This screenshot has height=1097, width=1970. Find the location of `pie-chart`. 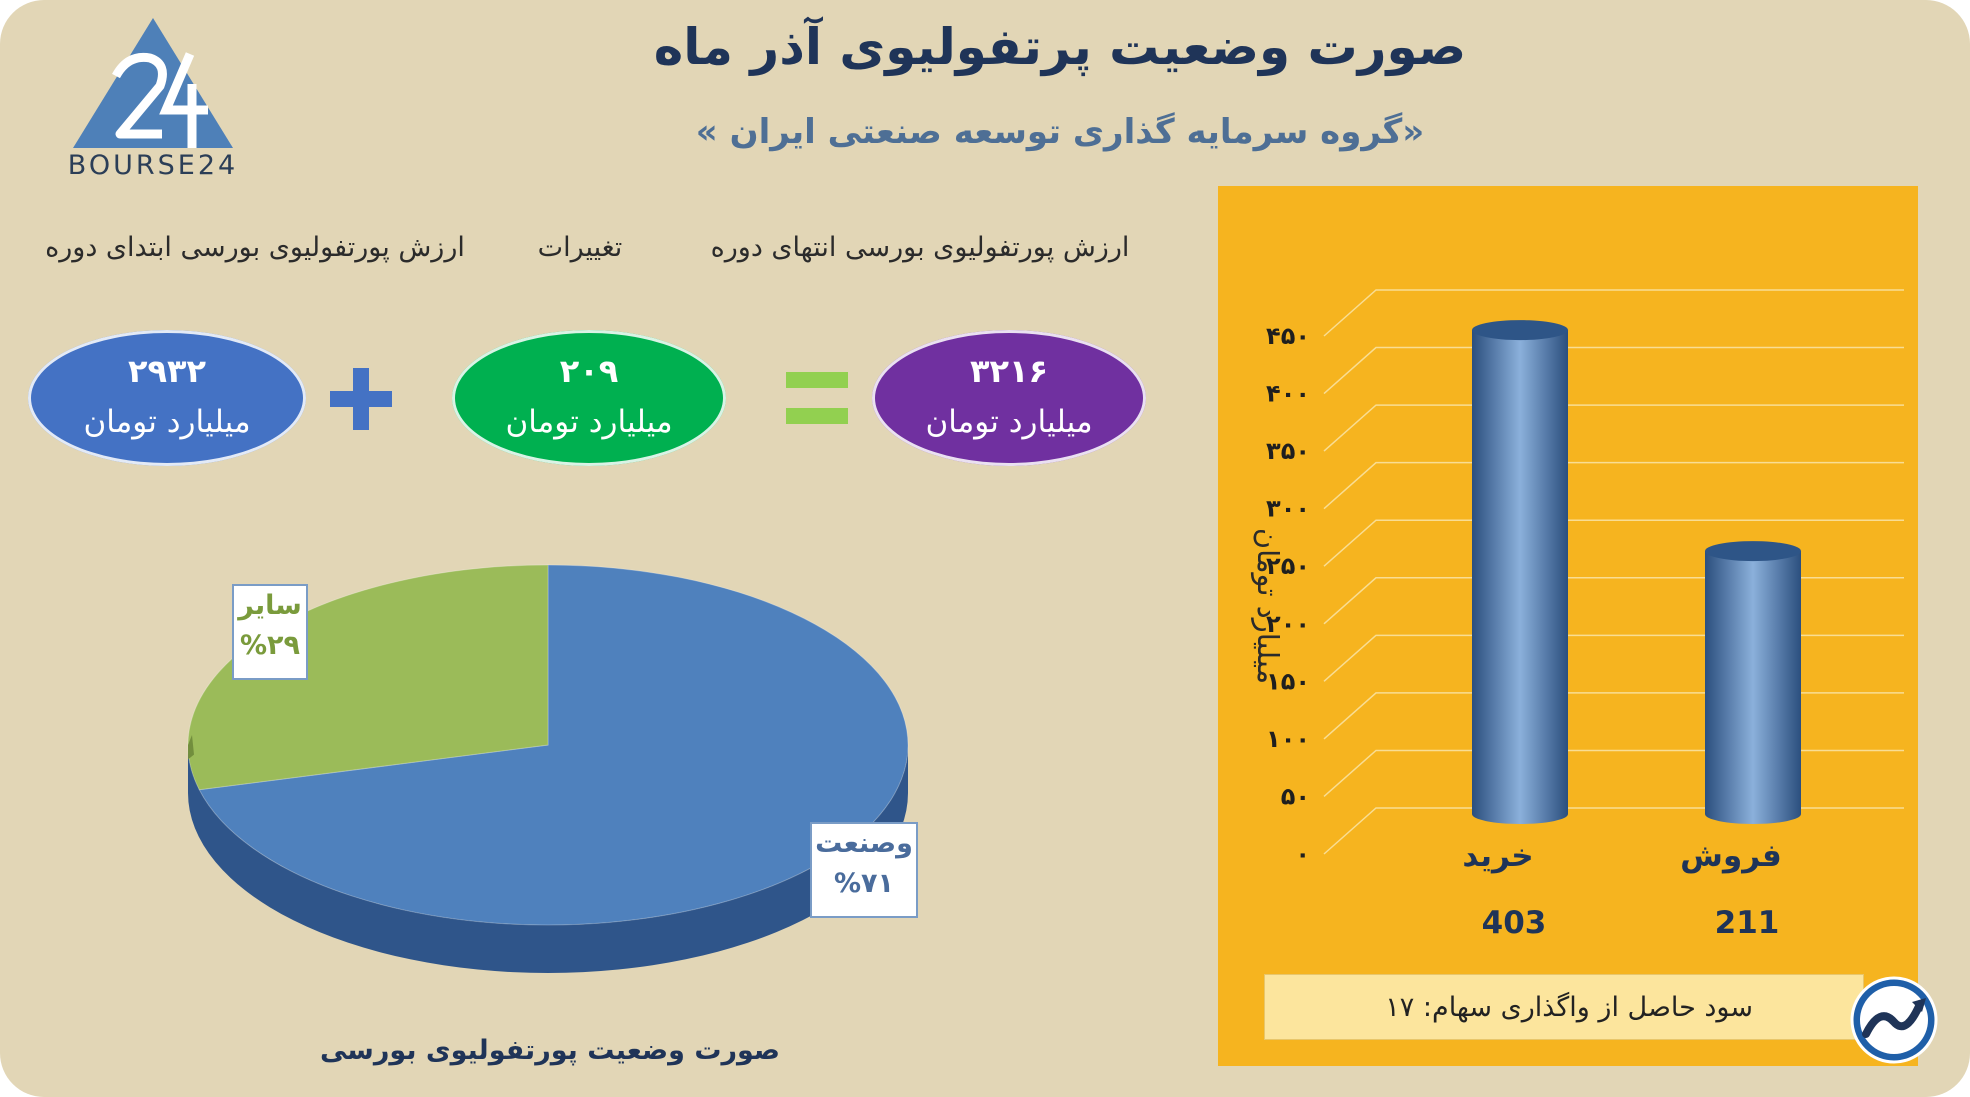

pie-chart is located at coordinates (548, 768).